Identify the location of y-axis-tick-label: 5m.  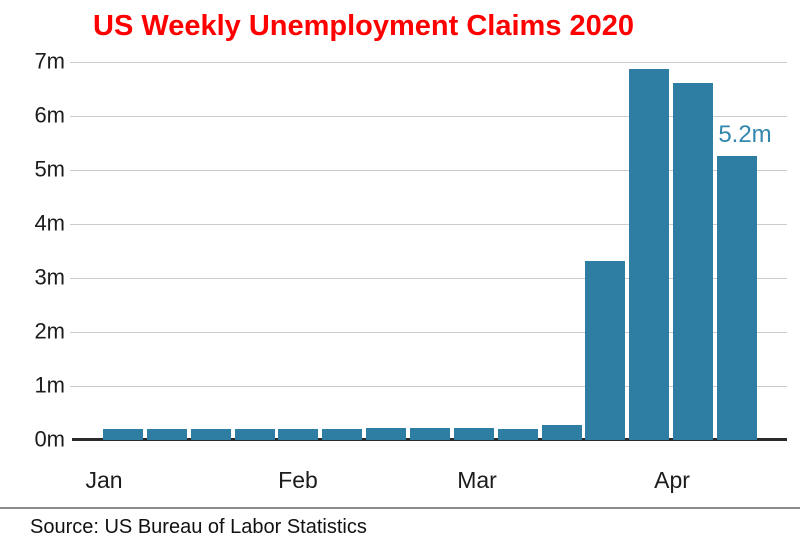
(49, 169).